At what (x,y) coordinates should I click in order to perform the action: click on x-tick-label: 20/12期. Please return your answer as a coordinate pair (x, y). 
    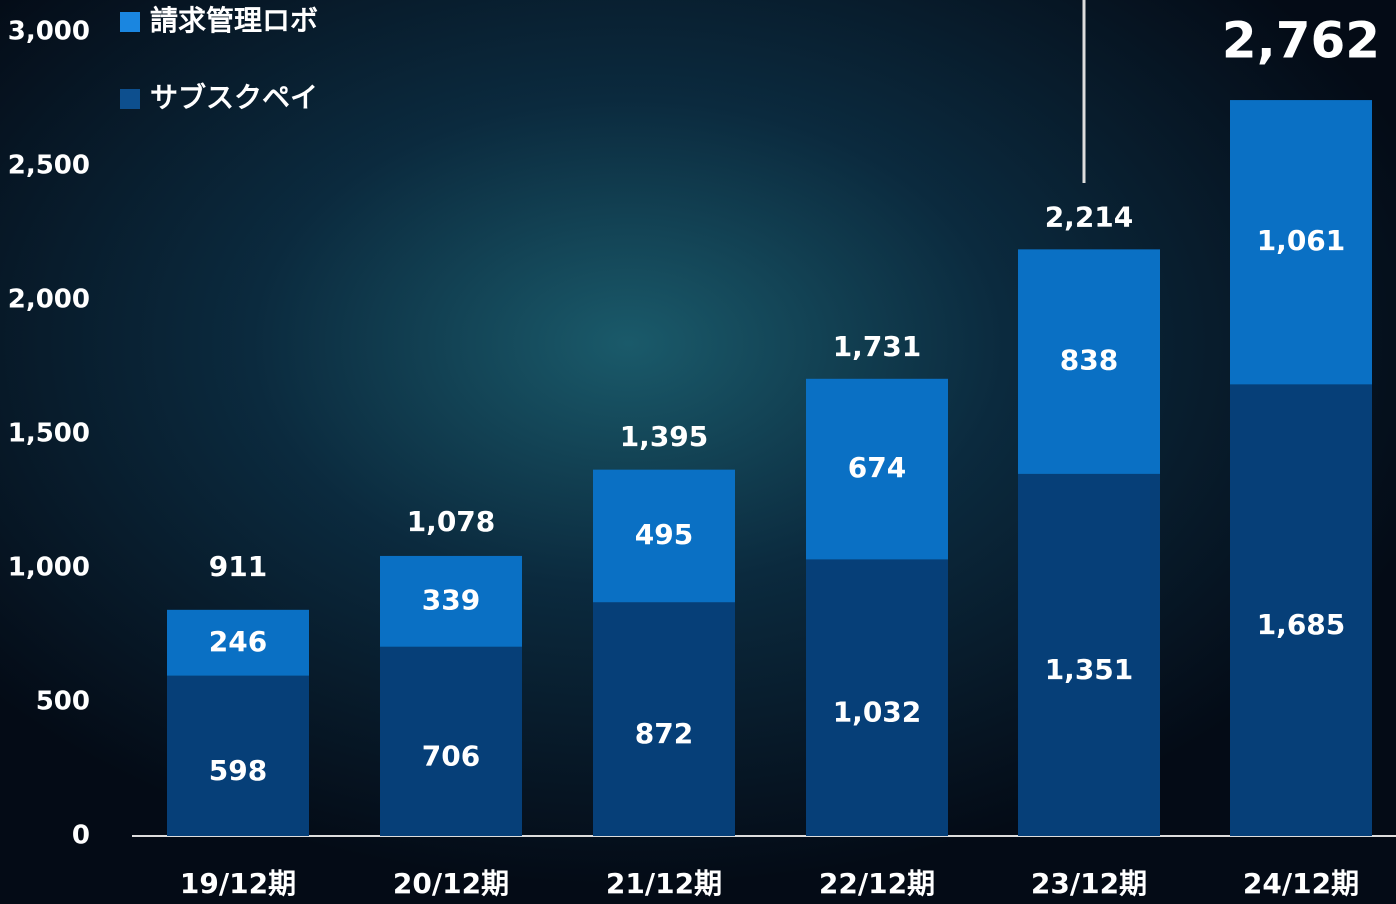
    Looking at the image, I should click on (451, 883).